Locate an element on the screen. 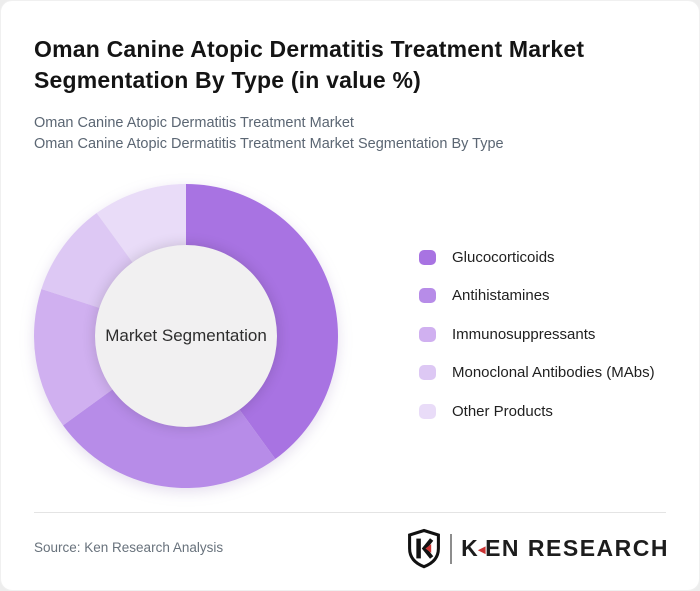  legend-label: Monoclonal Antibodies (MAbs) is located at coordinates (553, 372).